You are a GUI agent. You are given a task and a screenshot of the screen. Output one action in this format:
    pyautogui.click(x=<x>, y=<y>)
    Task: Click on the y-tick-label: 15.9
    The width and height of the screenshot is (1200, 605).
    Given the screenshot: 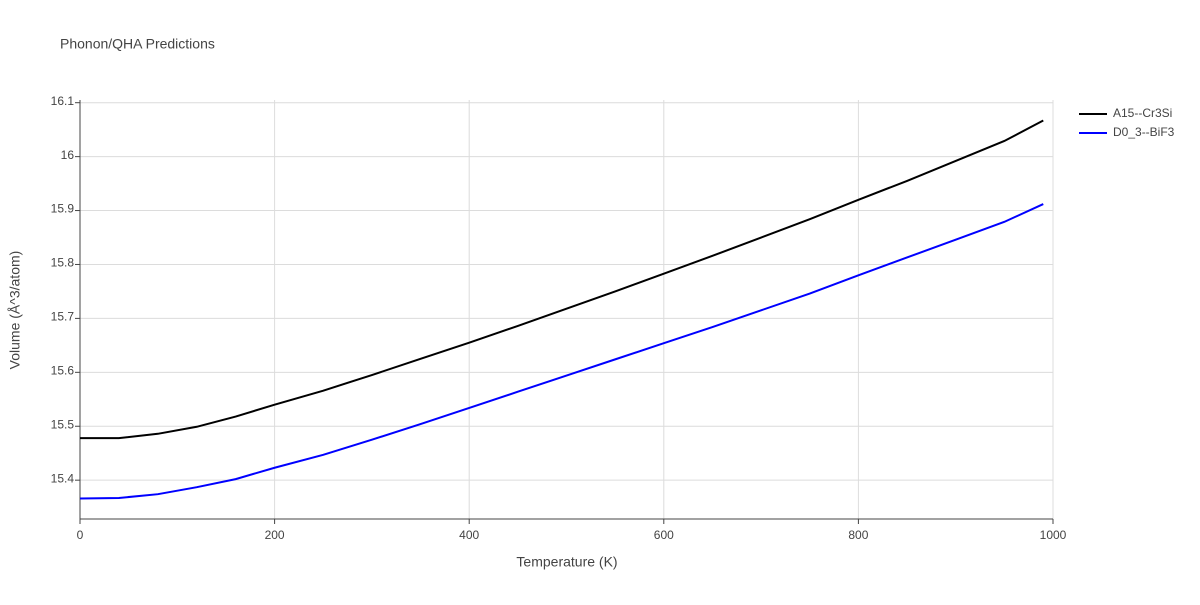 What is the action you would take?
    pyautogui.click(x=63, y=209)
    